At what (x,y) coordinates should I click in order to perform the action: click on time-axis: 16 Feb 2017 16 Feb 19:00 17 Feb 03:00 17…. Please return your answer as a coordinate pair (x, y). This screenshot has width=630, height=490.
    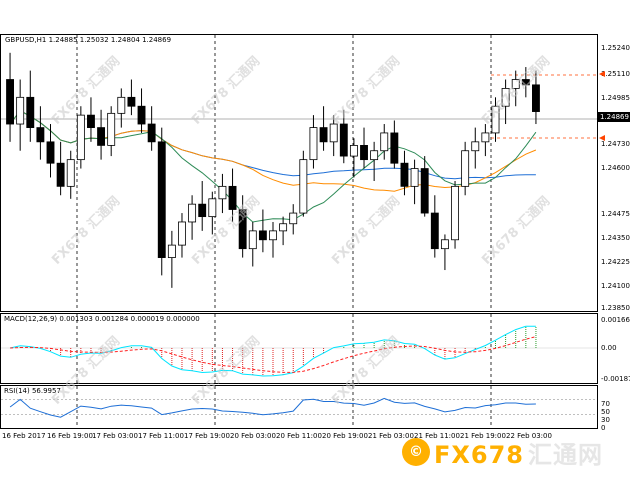
    Looking at the image, I should click on (299, 436).